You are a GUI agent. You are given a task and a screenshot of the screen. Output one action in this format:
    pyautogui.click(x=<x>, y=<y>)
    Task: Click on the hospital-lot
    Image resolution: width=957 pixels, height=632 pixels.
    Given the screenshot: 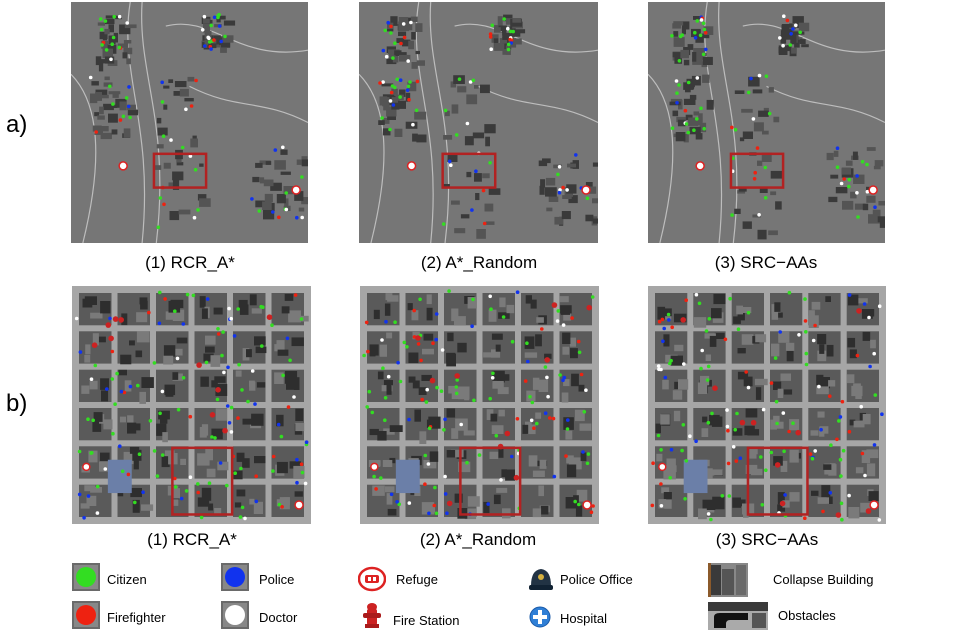 What is the action you would take?
    pyautogui.click(x=119, y=476)
    